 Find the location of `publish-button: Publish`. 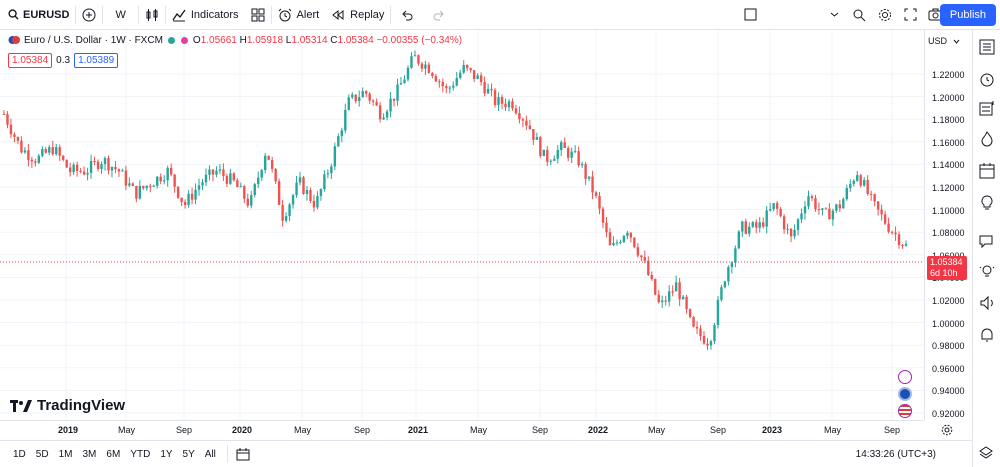

publish-button: Publish is located at coordinates (967, 15).